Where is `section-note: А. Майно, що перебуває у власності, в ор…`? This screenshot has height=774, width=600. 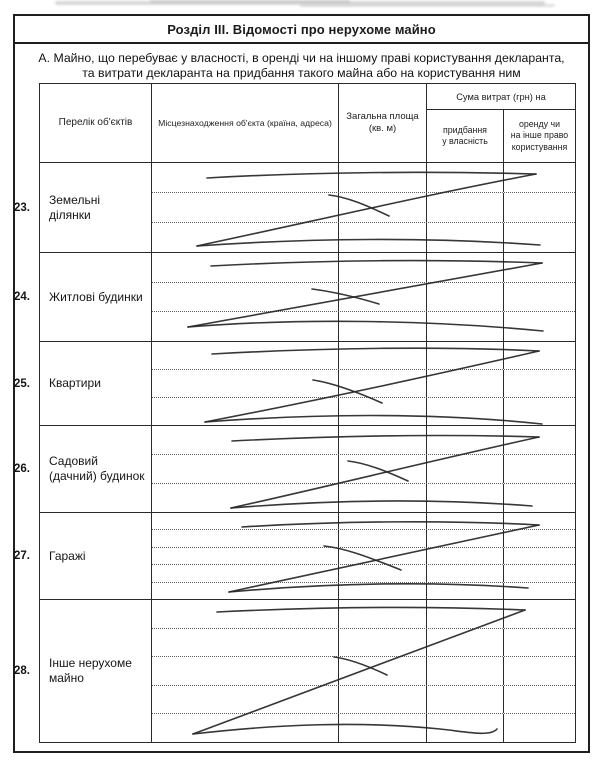
section-note: А. Майно, що перебуває у власності, в ор… is located at coordinates (301, 65).